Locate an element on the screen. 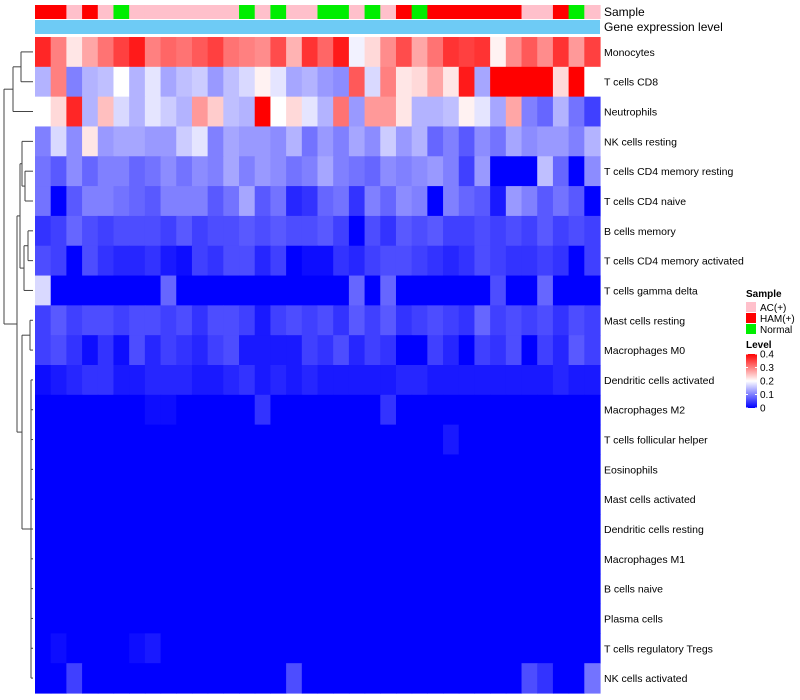  sample-legend: Sample AC(+)HAM(+)Normal is located at coordinates (770, 312).